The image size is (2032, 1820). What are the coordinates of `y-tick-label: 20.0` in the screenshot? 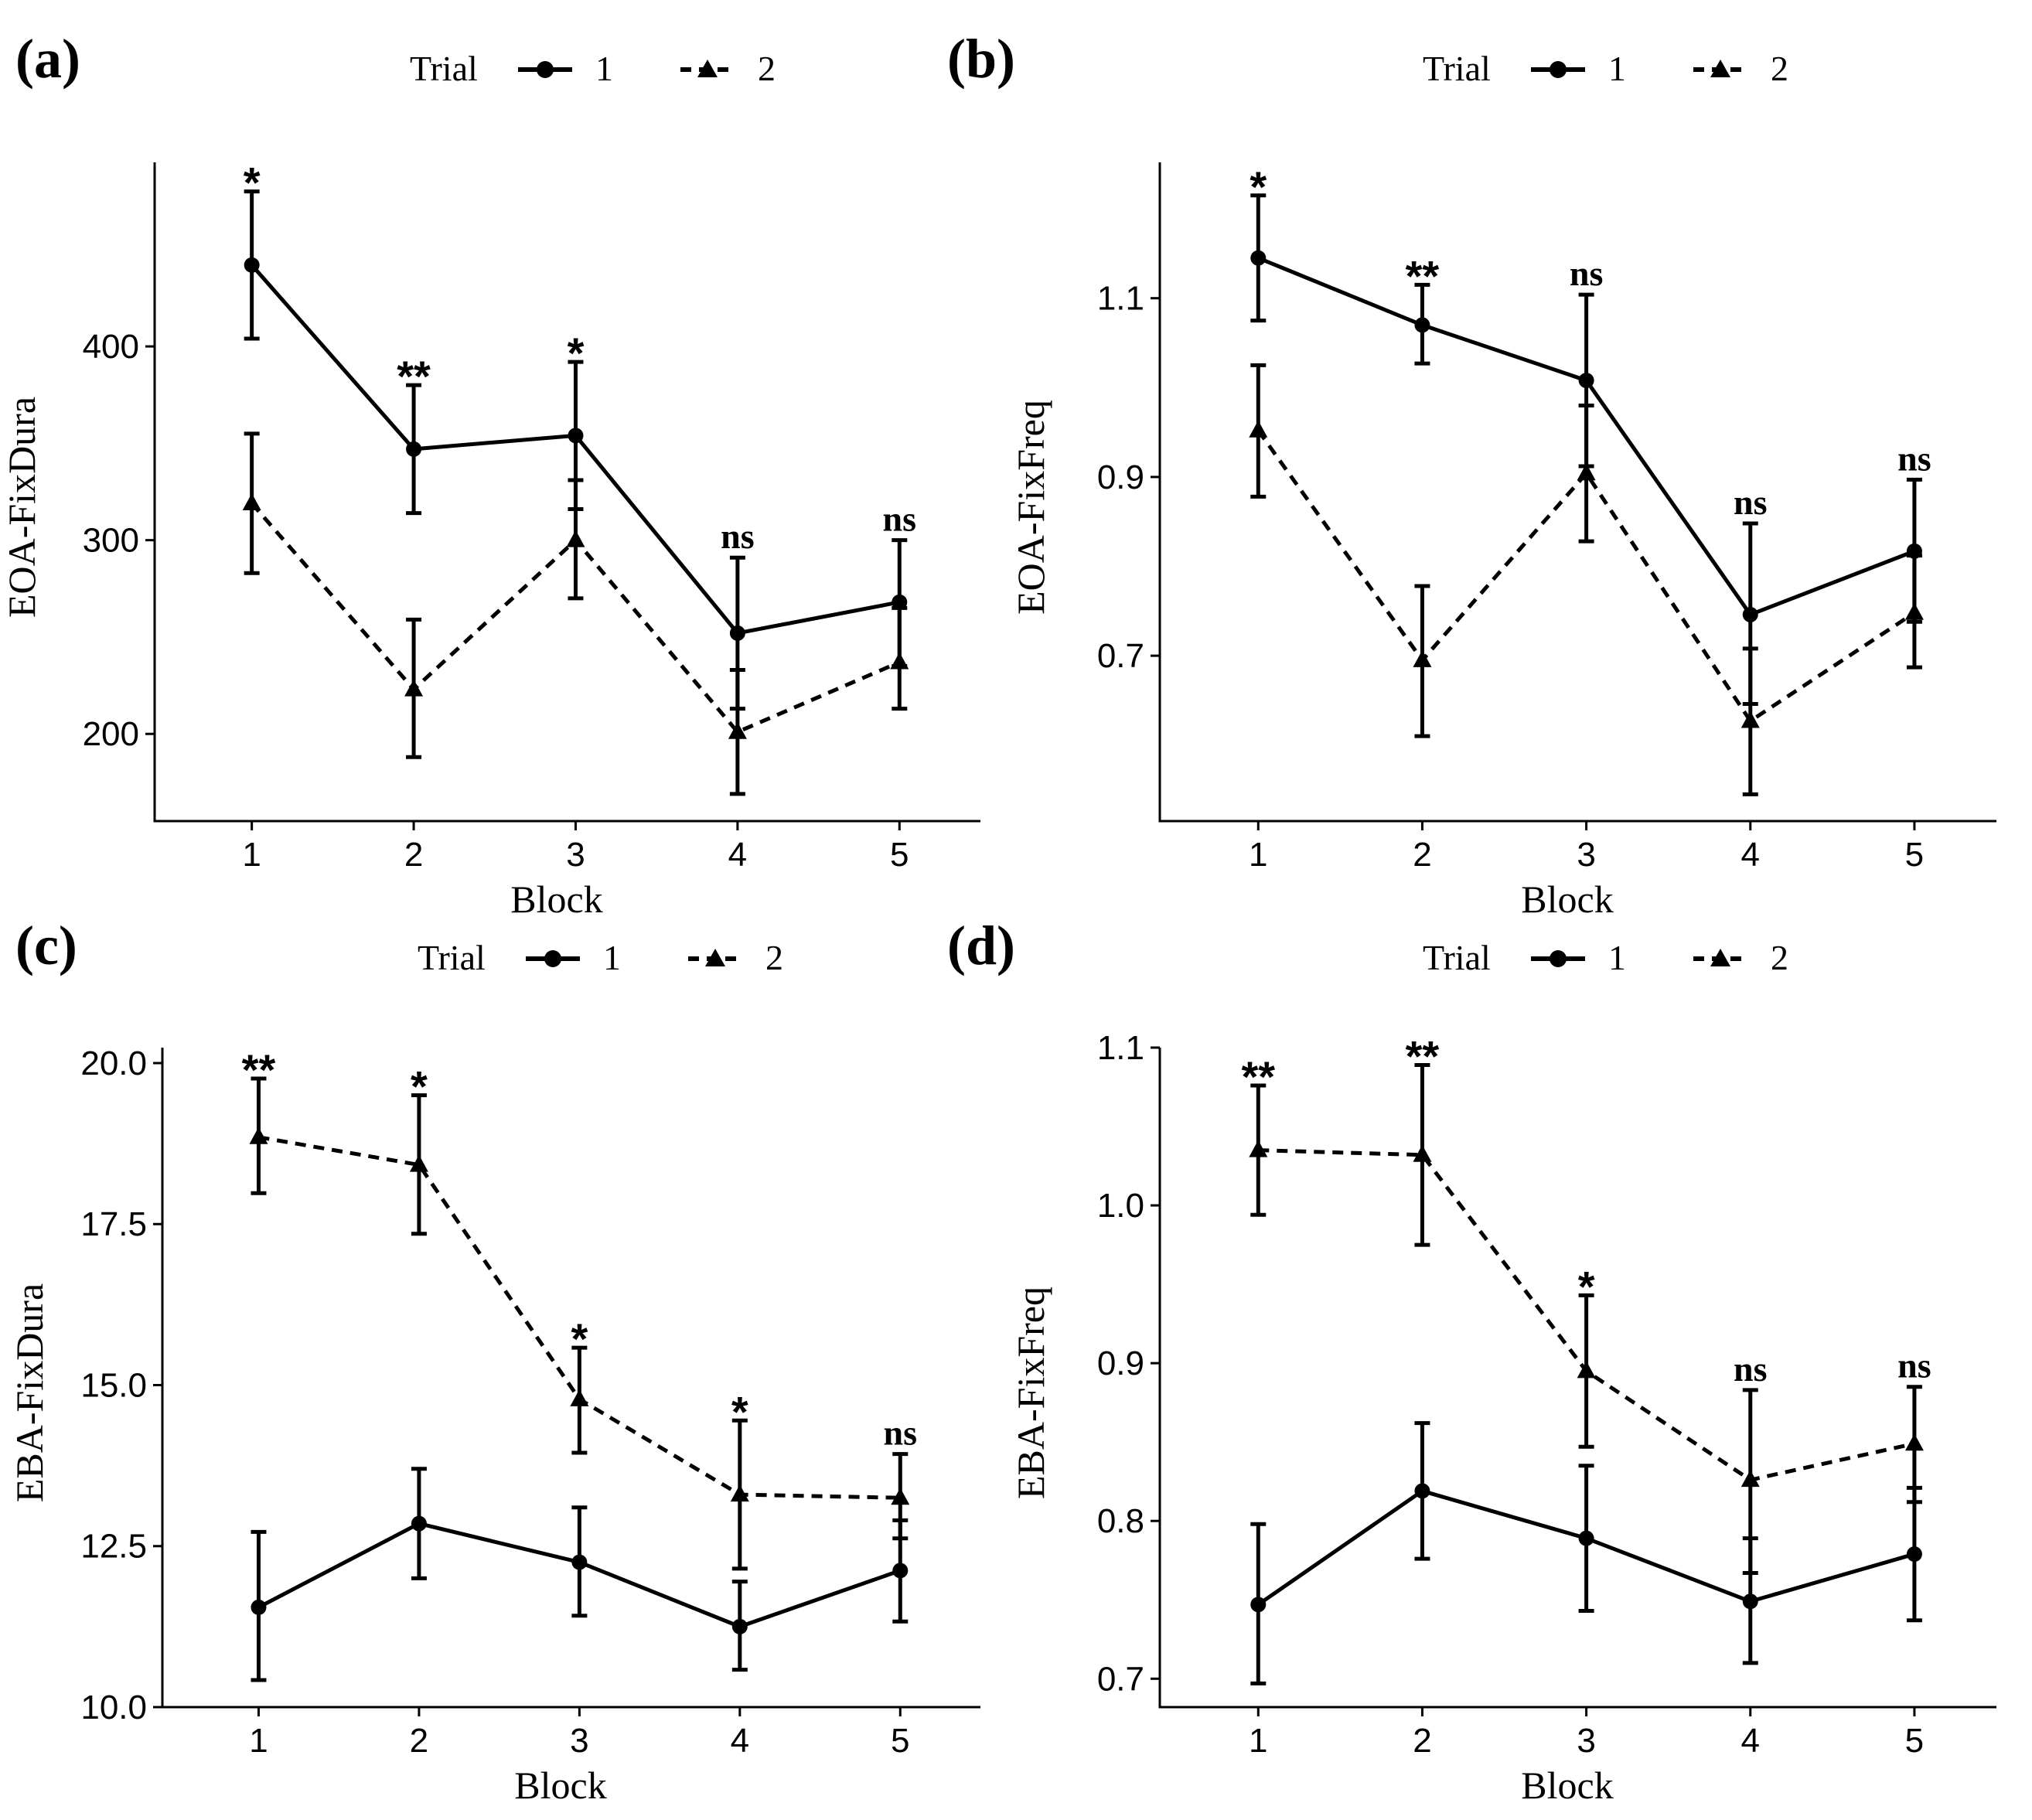 It's located at (113, 1063).